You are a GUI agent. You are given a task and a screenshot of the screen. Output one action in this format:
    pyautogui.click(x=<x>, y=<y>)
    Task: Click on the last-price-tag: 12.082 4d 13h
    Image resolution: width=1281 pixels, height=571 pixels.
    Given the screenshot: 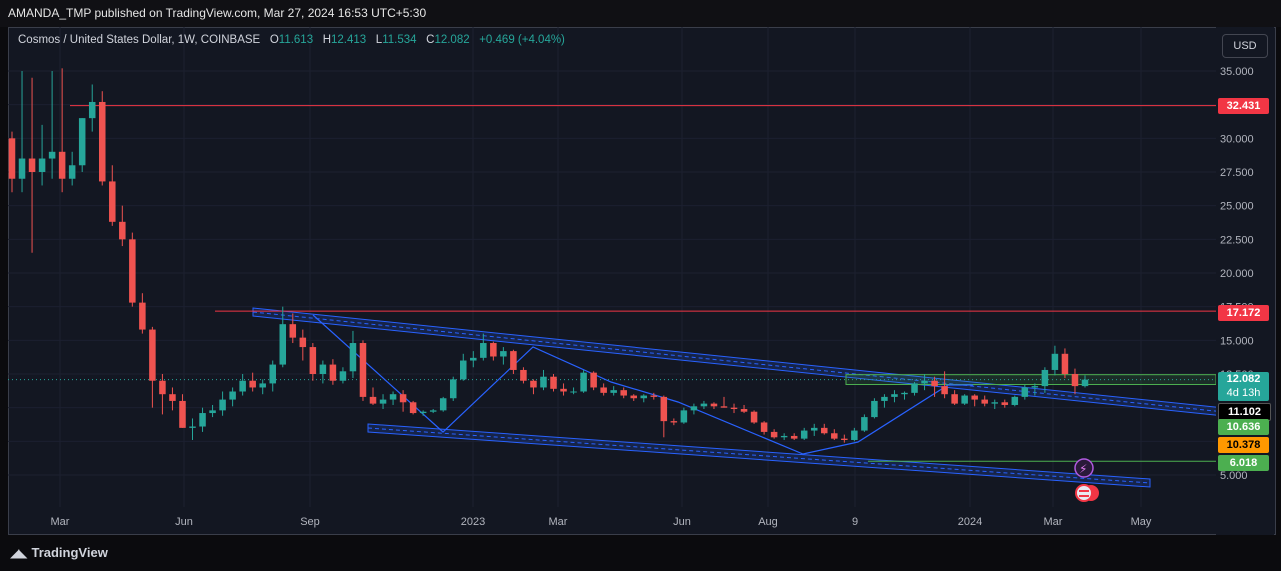 What is the action you would take?
    pyautogui.click(x=1243, y=386)
    